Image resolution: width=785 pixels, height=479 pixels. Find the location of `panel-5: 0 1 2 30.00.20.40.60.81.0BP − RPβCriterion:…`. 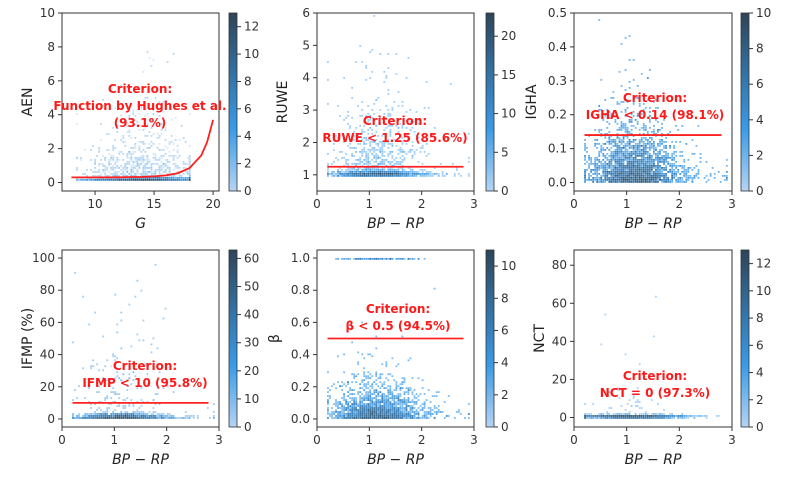

panel-5: 0 1 2 30.00.20.40.60.81.0BP − RPβCriterion:… is located at coordinates (391, 358).